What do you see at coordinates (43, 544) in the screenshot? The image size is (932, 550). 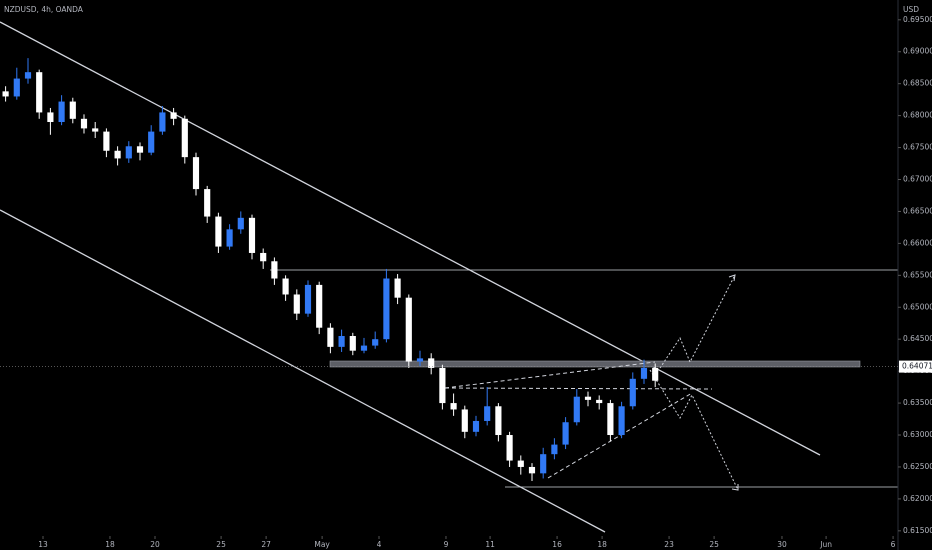 I see `x-tick-label: 13` at bounding box center [43, 544].